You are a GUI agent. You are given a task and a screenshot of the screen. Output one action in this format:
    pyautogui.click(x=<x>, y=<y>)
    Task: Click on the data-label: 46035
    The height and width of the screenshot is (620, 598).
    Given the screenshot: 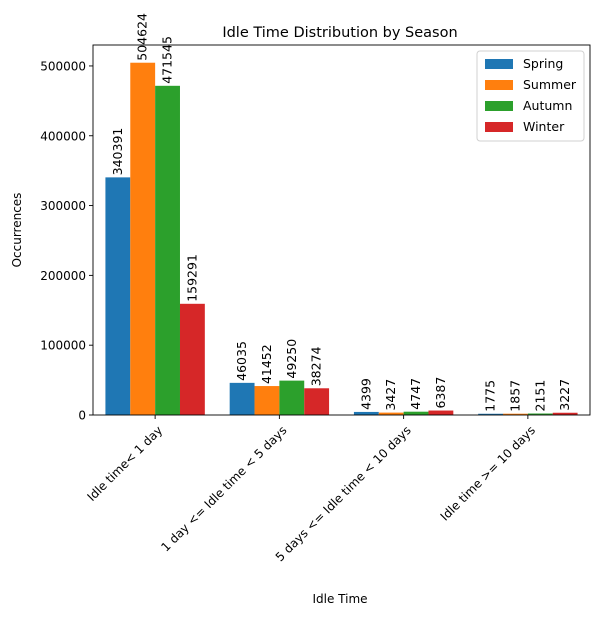 What is the action you would take?
    pyautogui.click(x=241, y=361)
    